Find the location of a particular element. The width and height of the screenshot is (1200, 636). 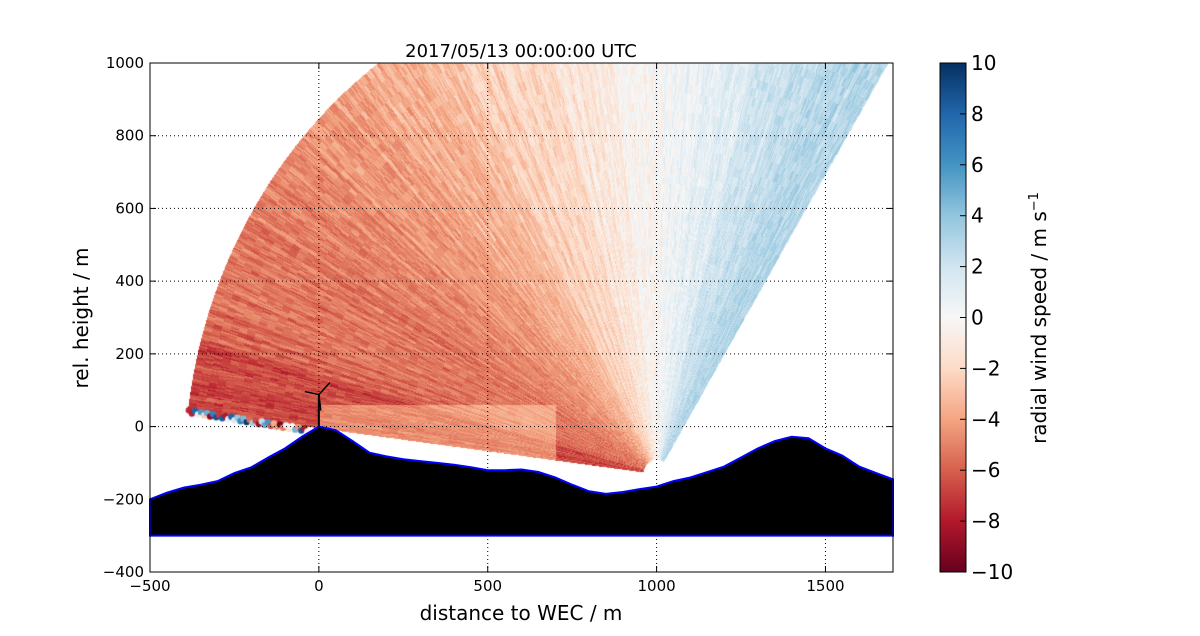

y-tick-label: −200 is located at coordinates (123, 499).